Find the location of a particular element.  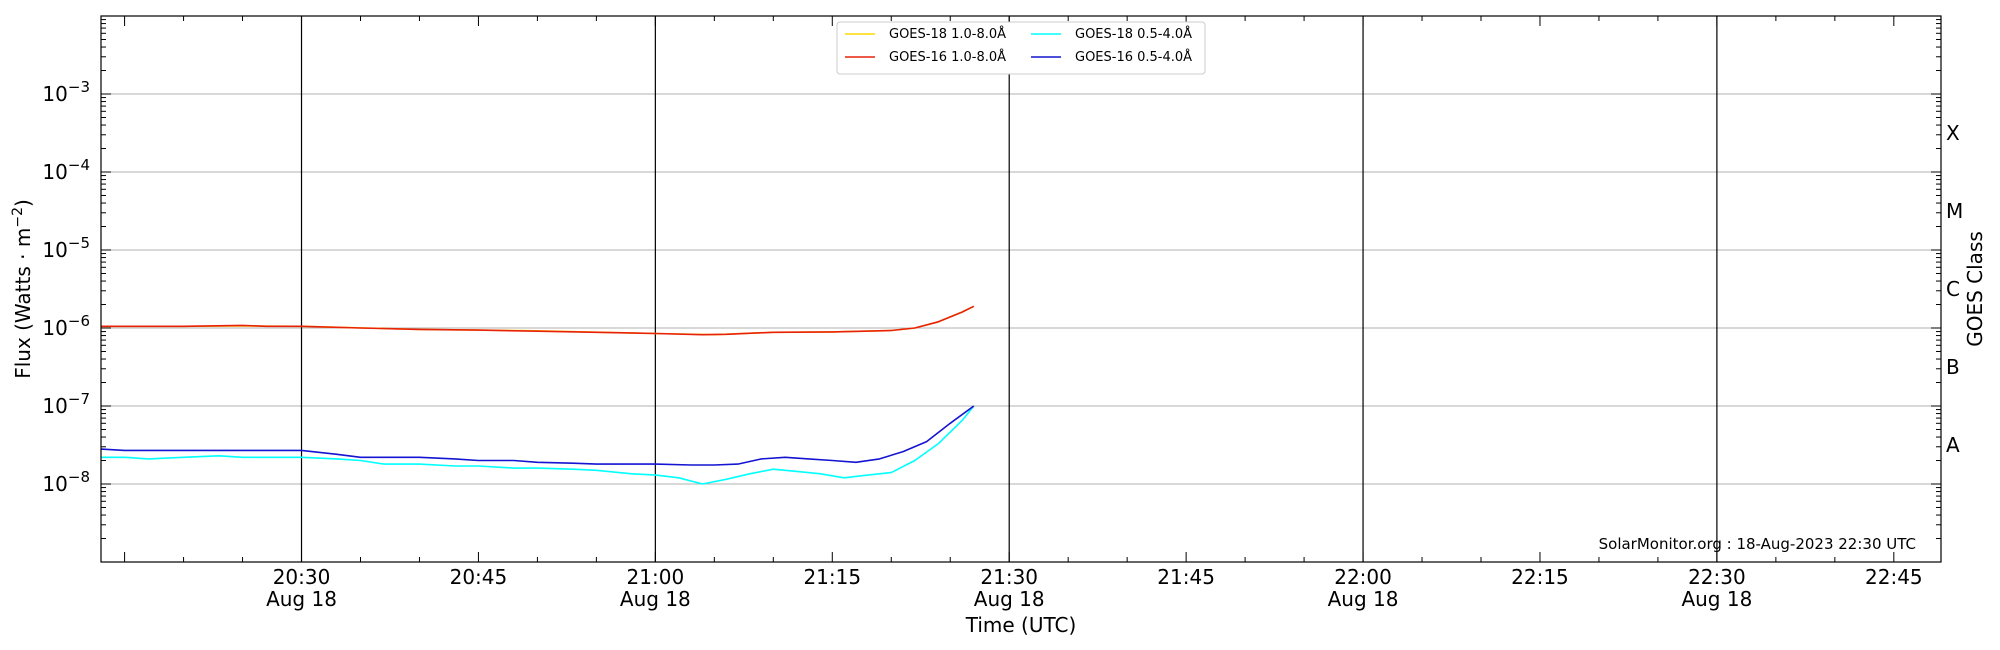

legend-label: GOES-16 1.0-8.0Å is located at coordinates (947, 57).